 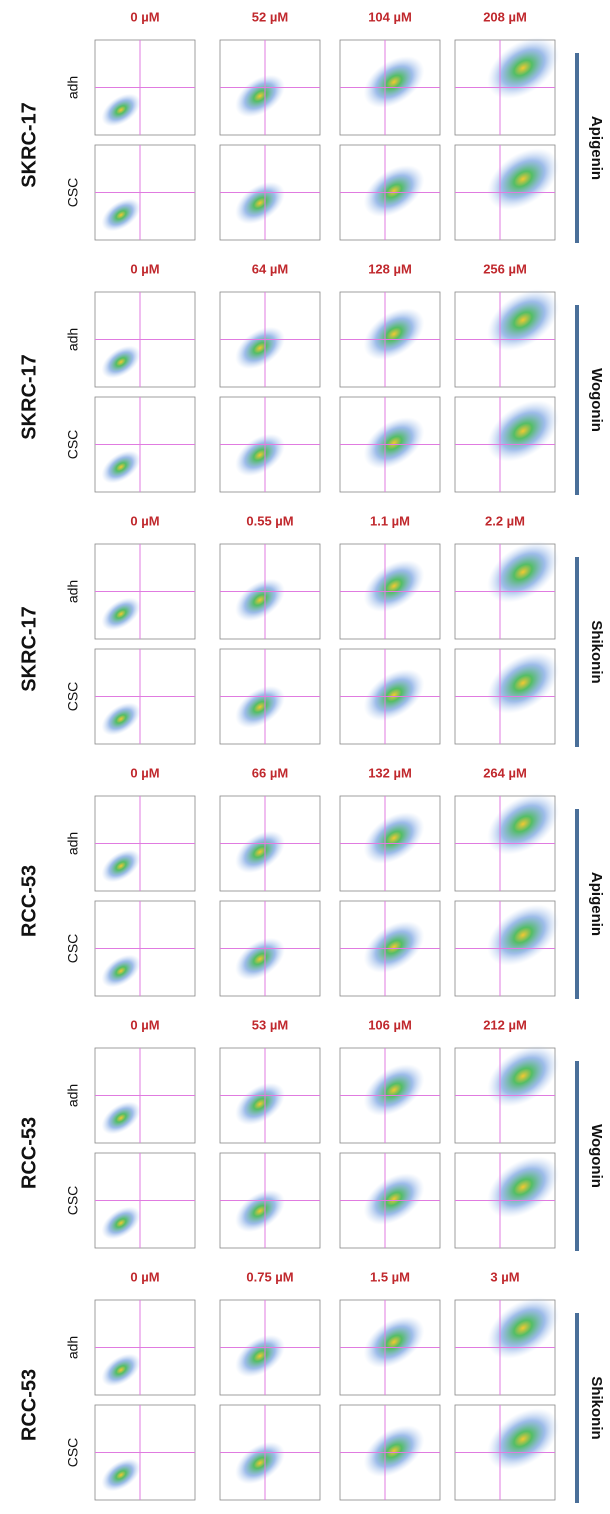 What do you see at coordinates (269, 520) in the screenshot?
I see `concentration-label: 0.55 µM` at bounding box center [269, 520].